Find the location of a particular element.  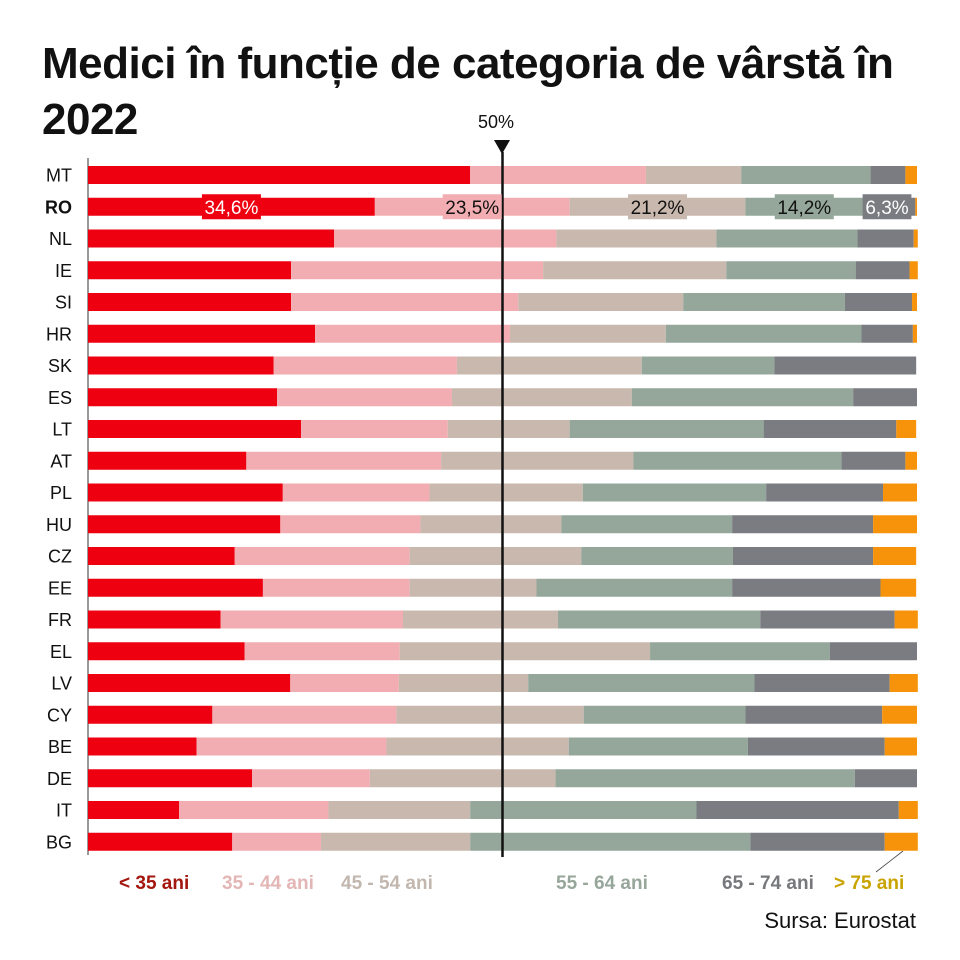

category-label-bg: BG is located at coordinates (59, 842).